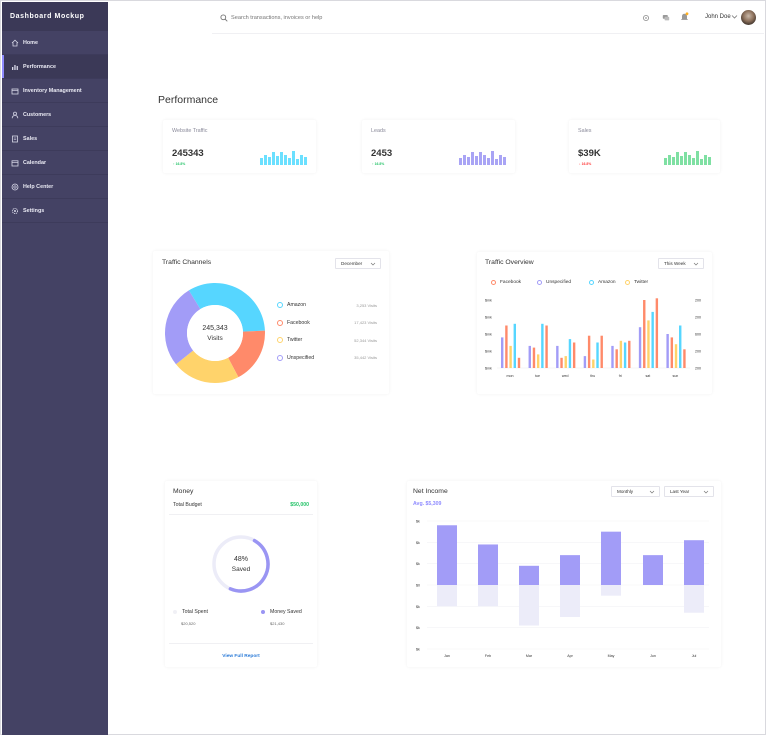 The width and height of the screenshot is (766, 735). What do you see at coordinates (447, 596) in the screenshot?
I see `expense-bar-jan` at bounding box center [447, 596].